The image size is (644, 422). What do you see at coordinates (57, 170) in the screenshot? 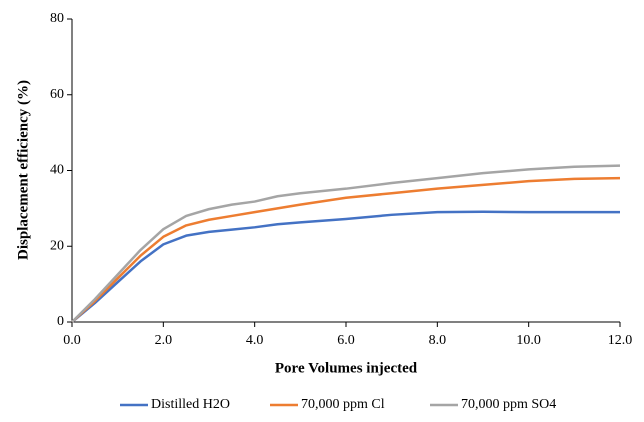
I see `y-tick-label: 40` at bounding box center [57, 170].